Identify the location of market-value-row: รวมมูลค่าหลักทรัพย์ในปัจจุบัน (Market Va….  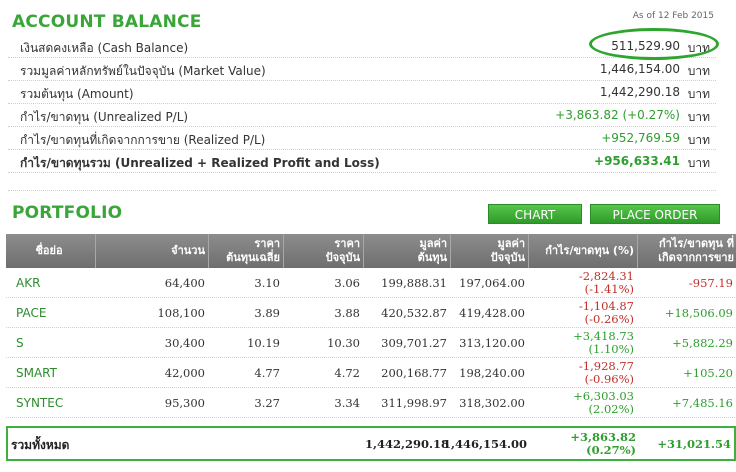
(362, 69).